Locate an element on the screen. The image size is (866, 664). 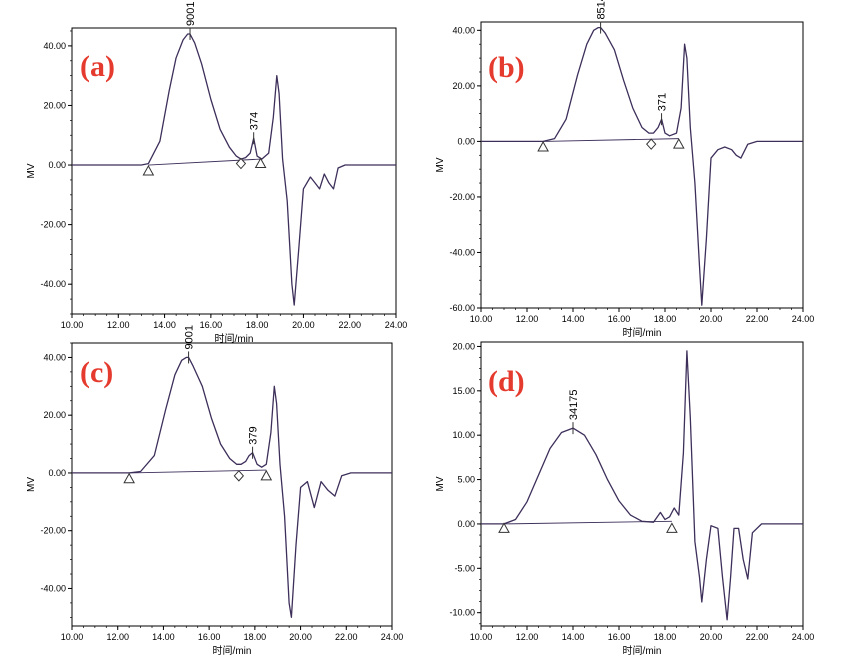
y-tick-label: -5.00 is located at coordinates (464, 568).